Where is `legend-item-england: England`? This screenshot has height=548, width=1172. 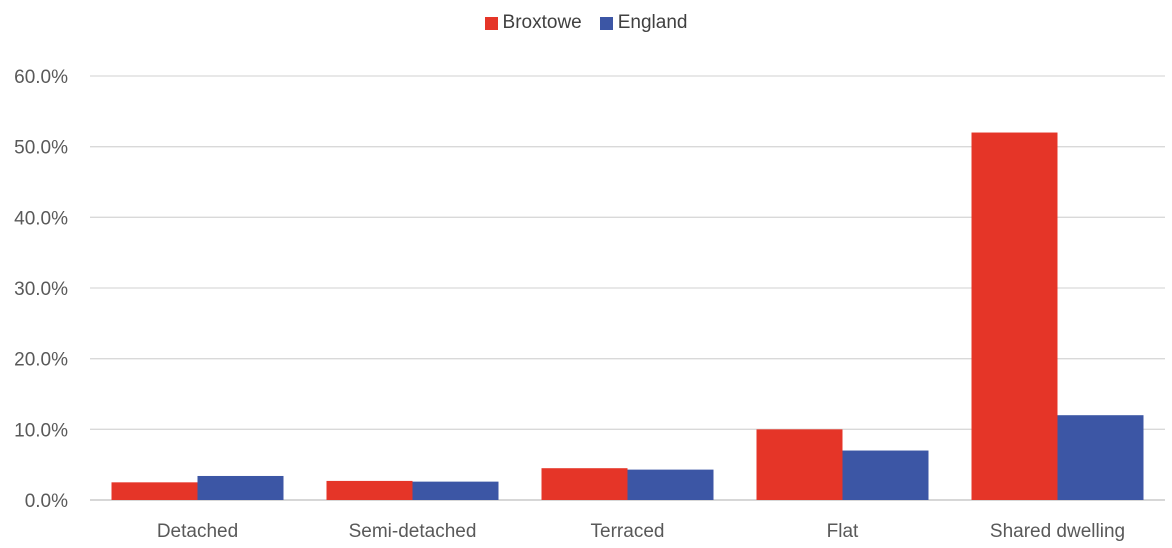 legend-item-england: England is located at coordinates (643, 23).